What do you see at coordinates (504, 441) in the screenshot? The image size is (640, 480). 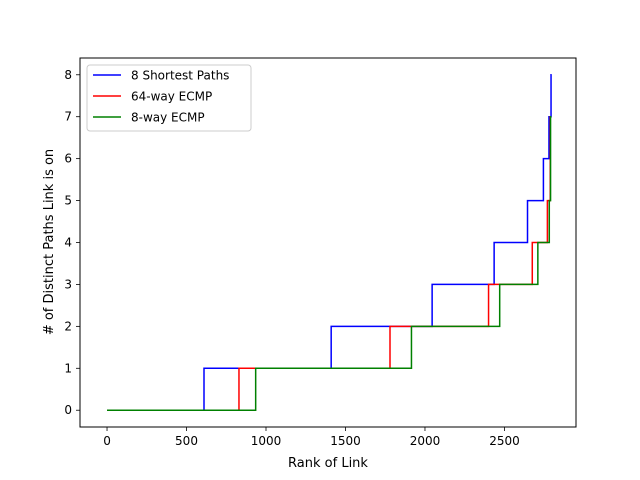 I see `x-tick-label: 2500` at bounding box center [504, 441].